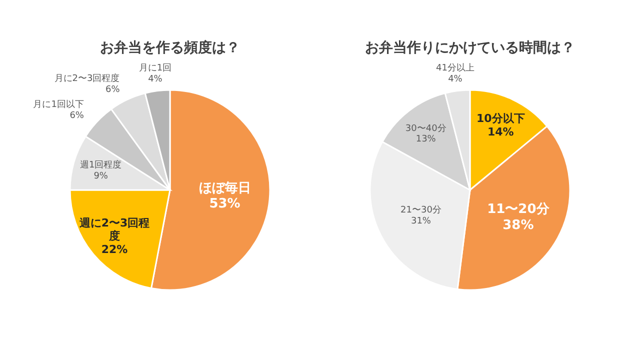 The width and height of the screenshot is (640, 340). Describe the element at coordinates (518, 210) in the screenshot. I see `slice-label: 11〜20分` at that location.